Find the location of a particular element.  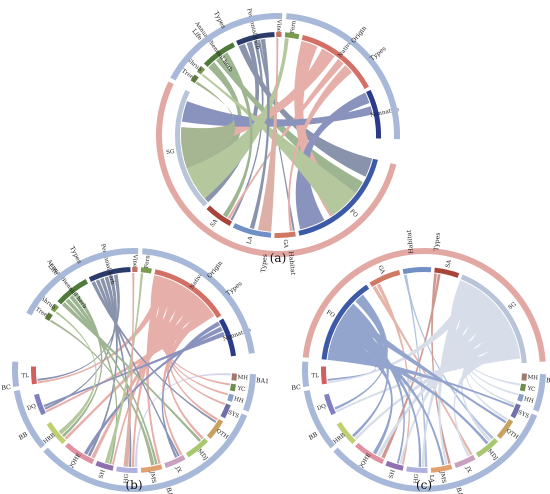

node-label-dq: DQ is located at coordinates (31, 407).